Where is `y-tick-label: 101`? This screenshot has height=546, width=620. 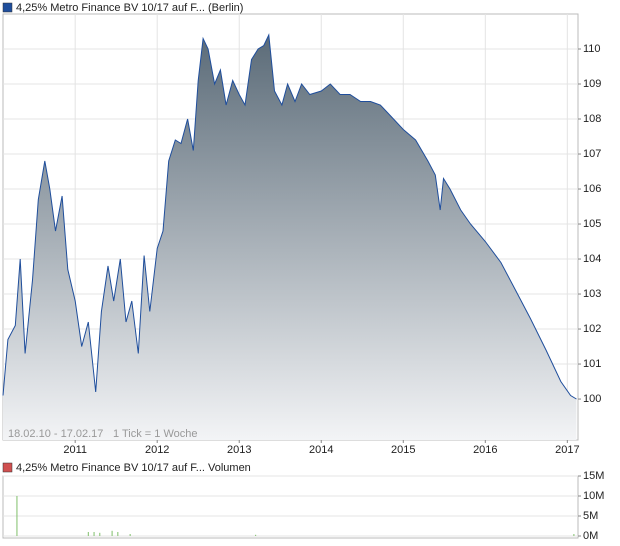 y-tick-label: 101 is located at coordinates (592, 364).